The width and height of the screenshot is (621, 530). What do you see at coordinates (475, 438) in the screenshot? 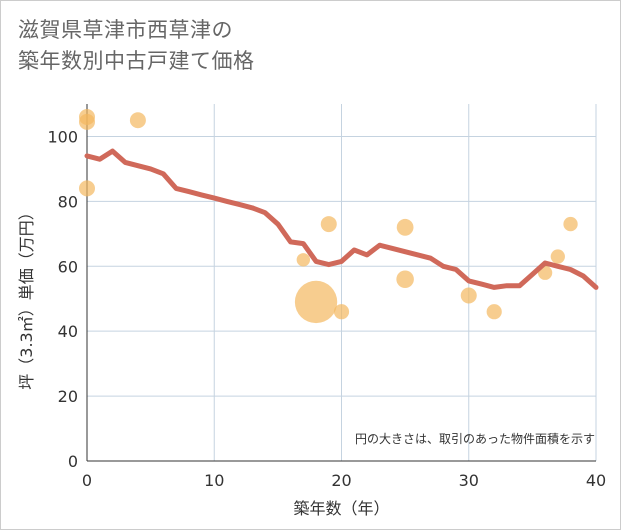
I see `size-note: 円の大きさは、取引のあった物件面積を示す` at bounding box center [475, 438].